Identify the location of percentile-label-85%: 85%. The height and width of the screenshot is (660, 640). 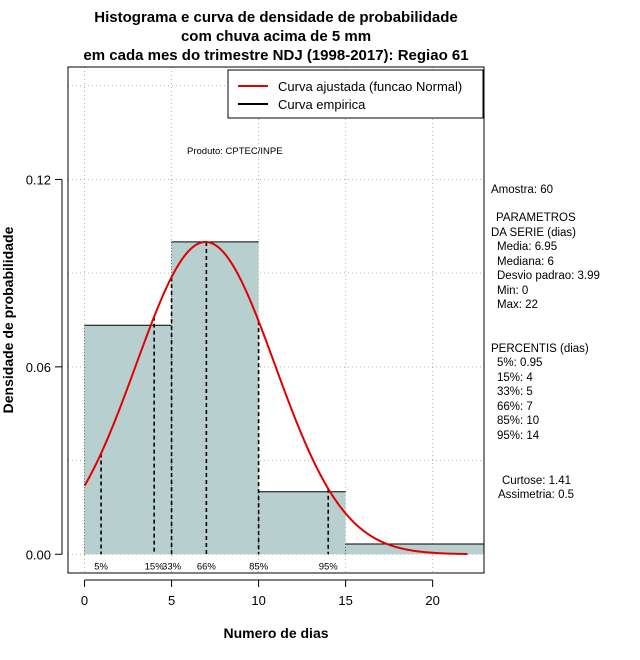
(259, 566).